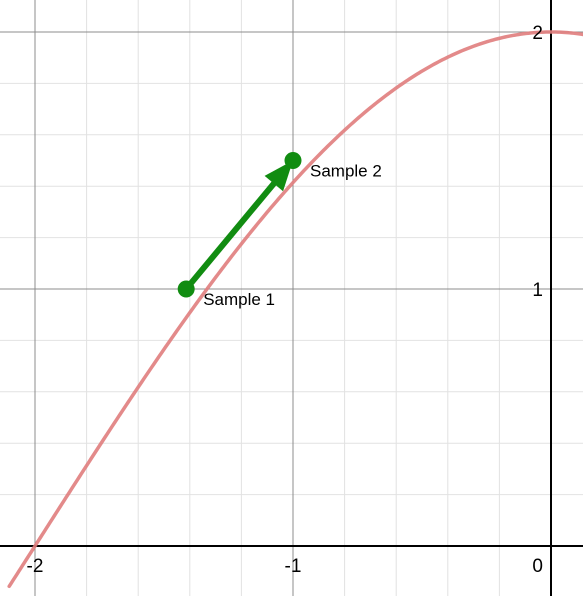  I want to click on arrow-head, so click(278, 176).